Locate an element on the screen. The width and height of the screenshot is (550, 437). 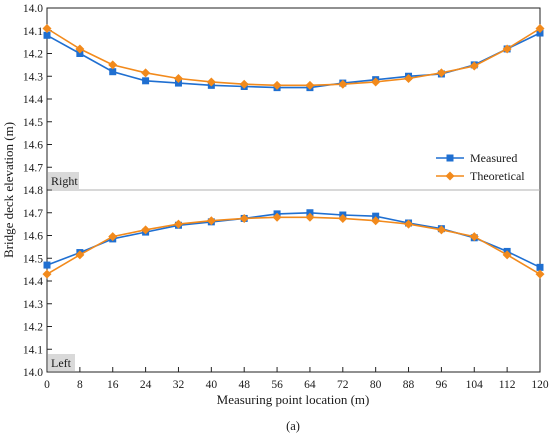
x-tick-label: 80 is located at coordinates (376, 385).